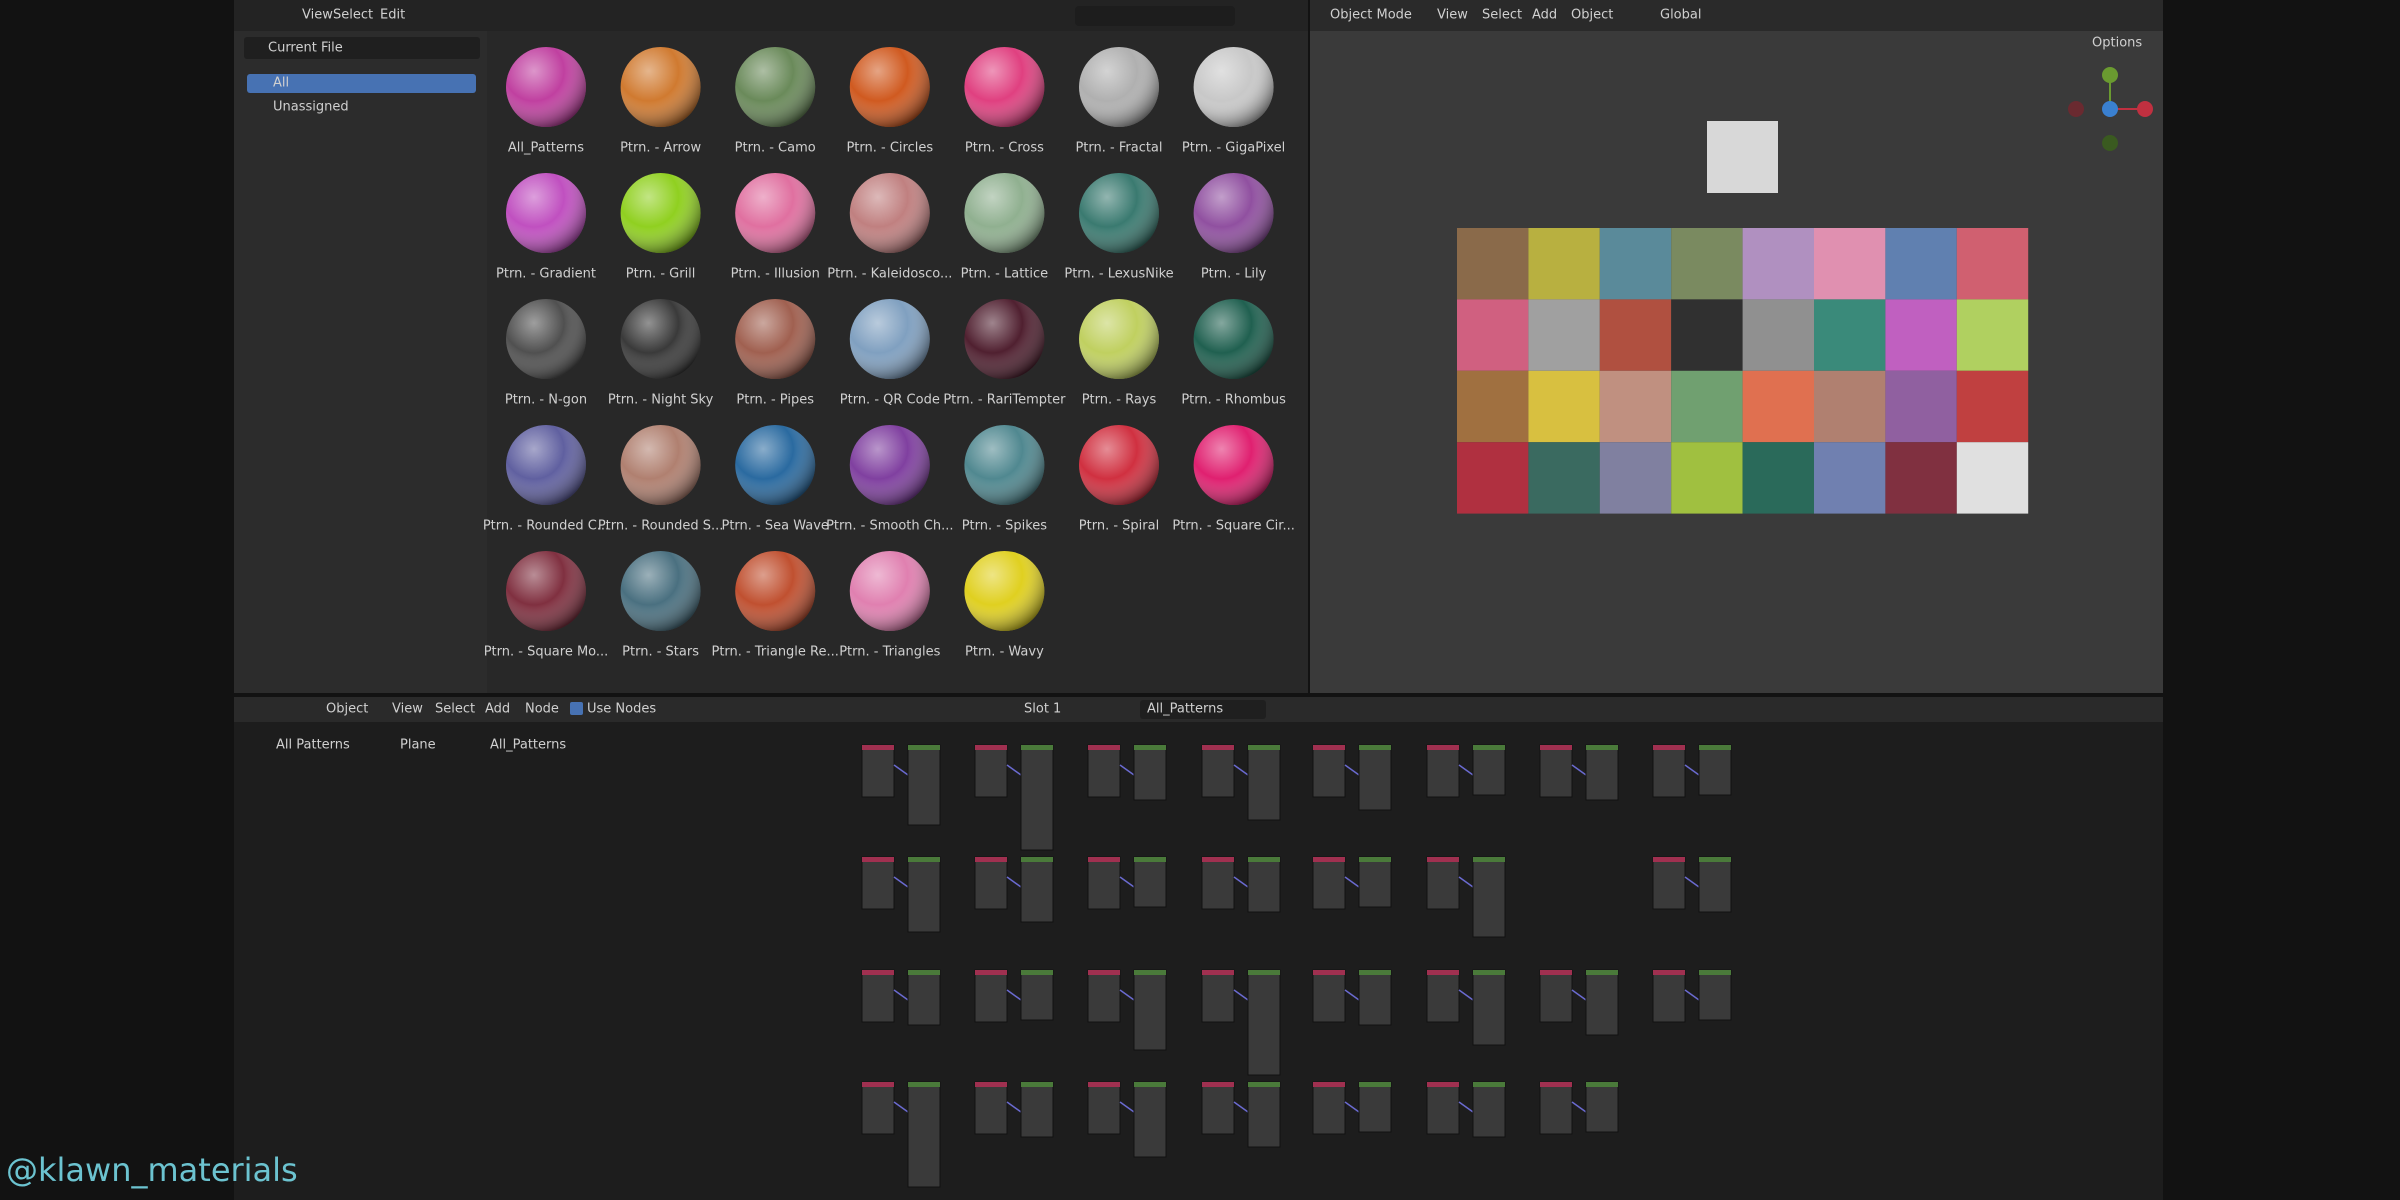 This screenshot has height=1200, width=2400. What do you see at coordinates (1680, 15) in the screenshot?
I see `orientation: Global` at bounding box center [1680, 15].